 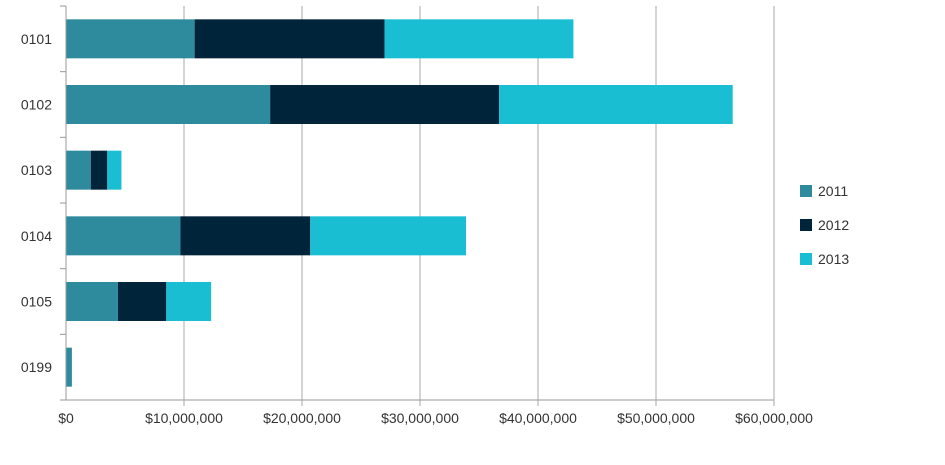 What do you see at coordinates (656, 418) in the screenshot?
I see `x-tick-label: $50,000,000` at bounding box center [656, 418].